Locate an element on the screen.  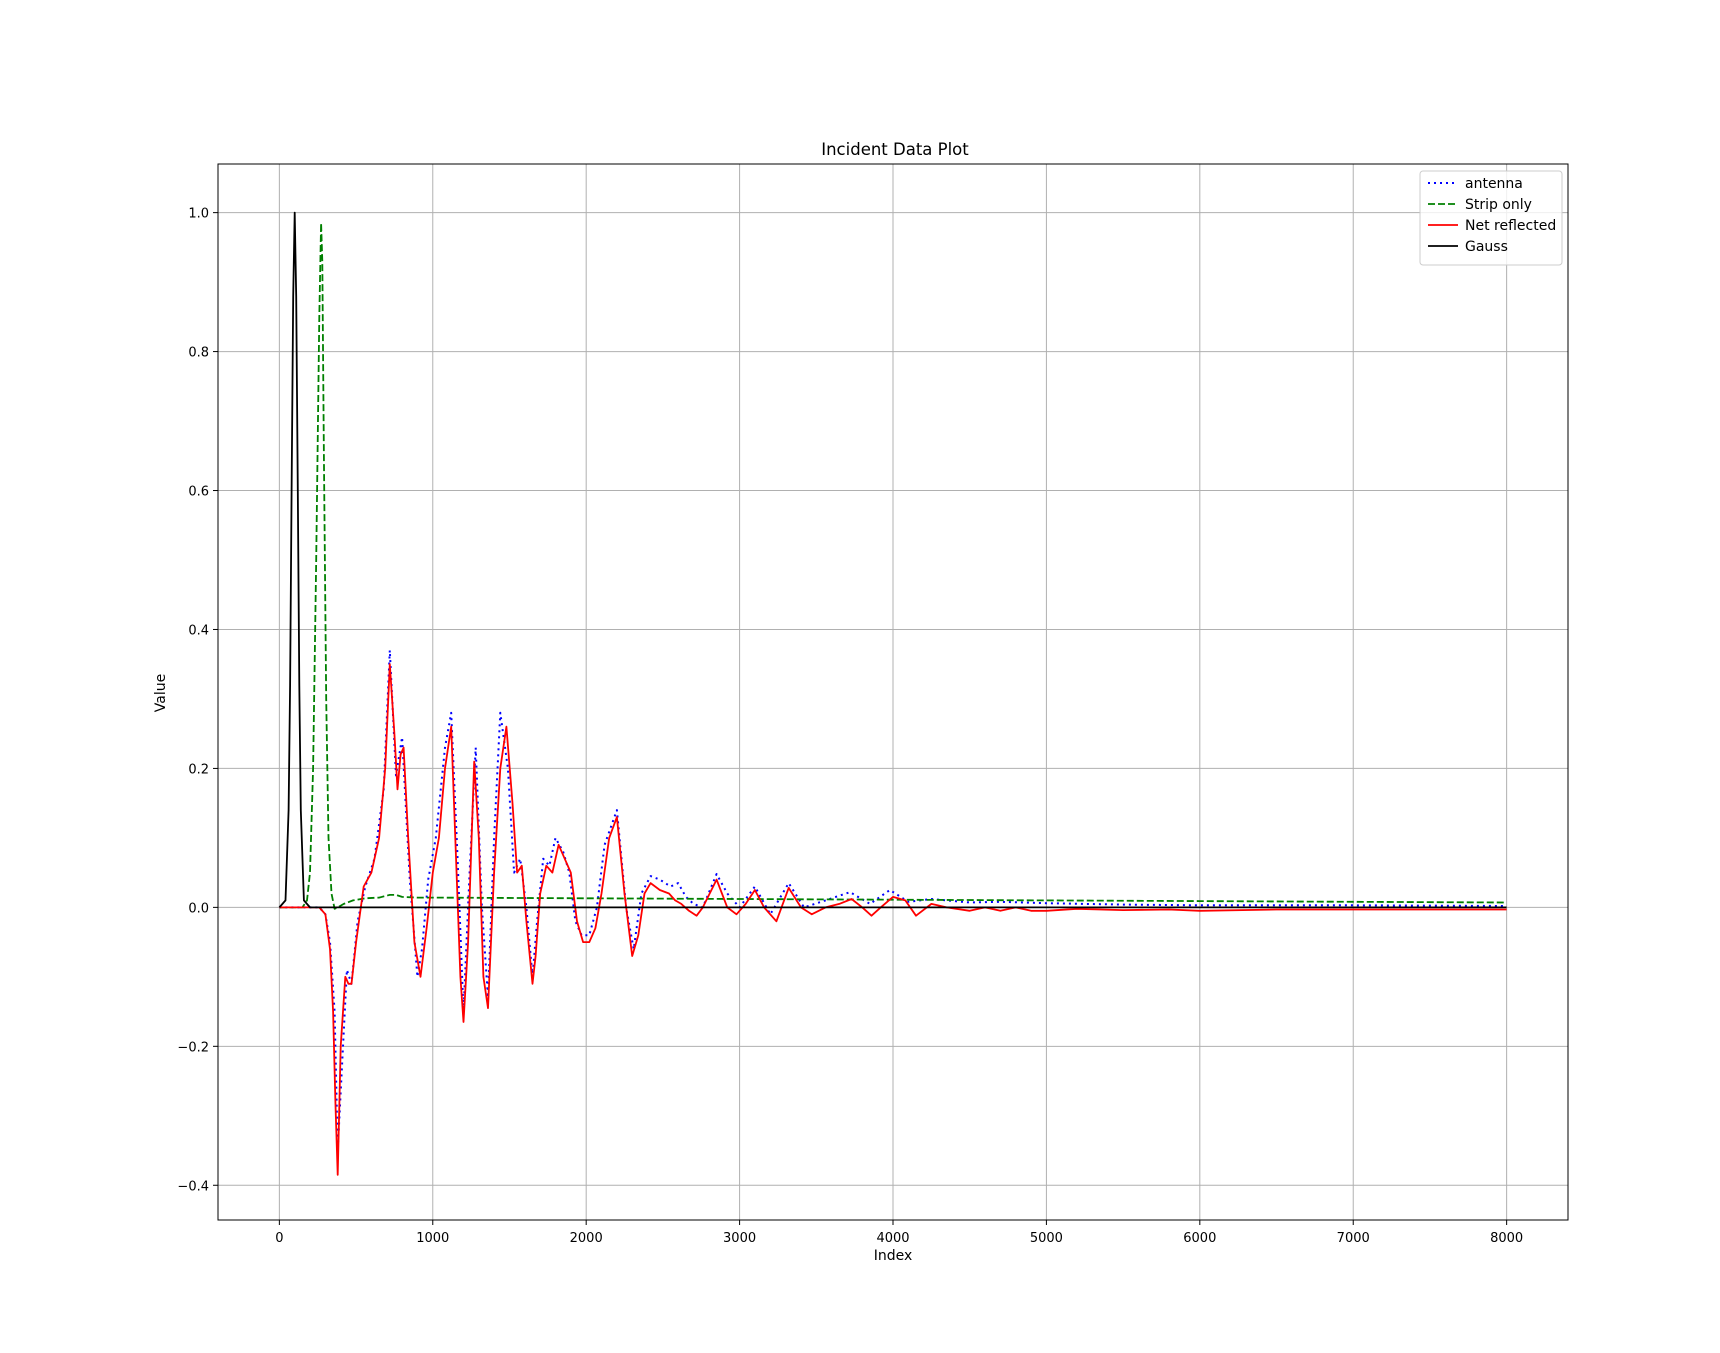
chart-title: Incident Data Plot is located at coordinates (895, 149).